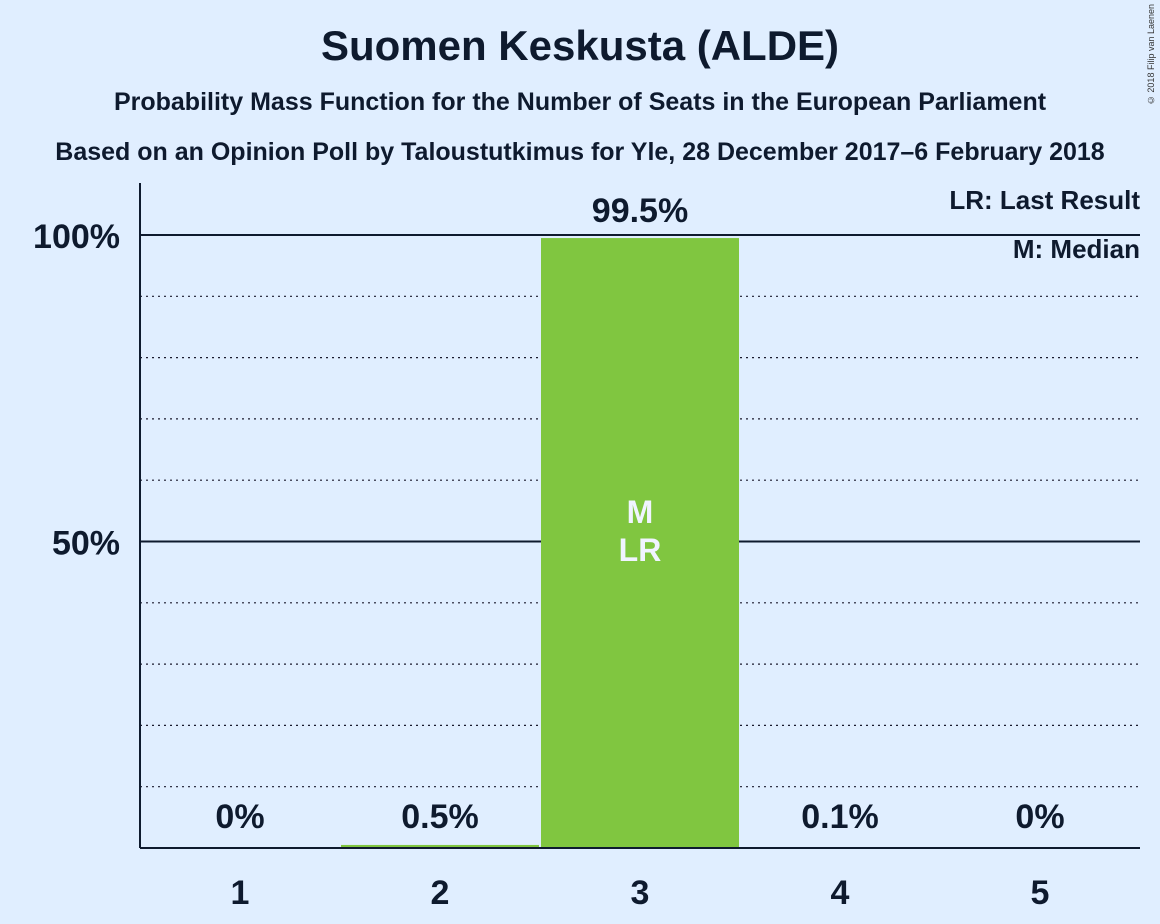 The height and width of the screenshot is (924, 1160). I want to click on x-tick-label: 1, so click(240, 893).